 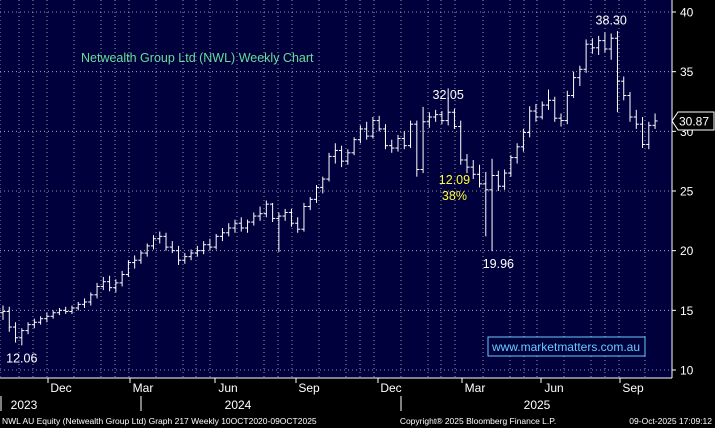 What do you see at coordinates (611, 20) in the screenshot?
I see `price-annotation: 38.30` at bounding box center [611, 20].